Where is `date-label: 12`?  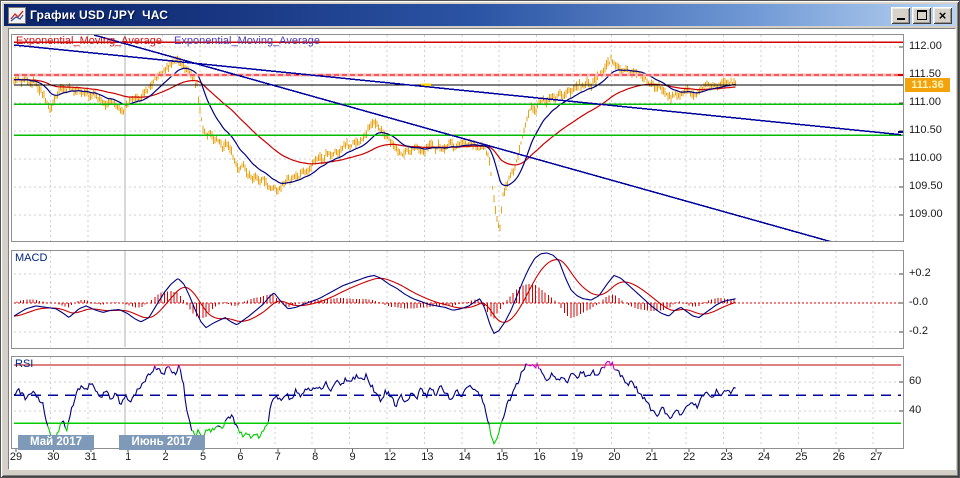 date-label: 12 is located at coordinates (390, 457).